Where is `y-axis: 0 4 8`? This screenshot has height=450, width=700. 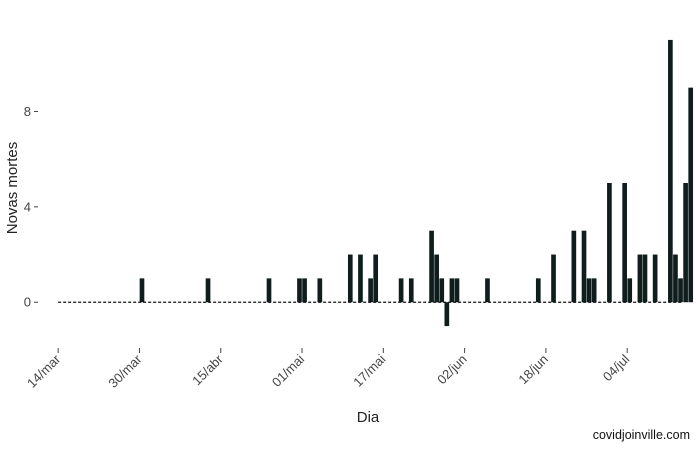 y-axis: 0 4 8 is located at coordinates (31, 207).